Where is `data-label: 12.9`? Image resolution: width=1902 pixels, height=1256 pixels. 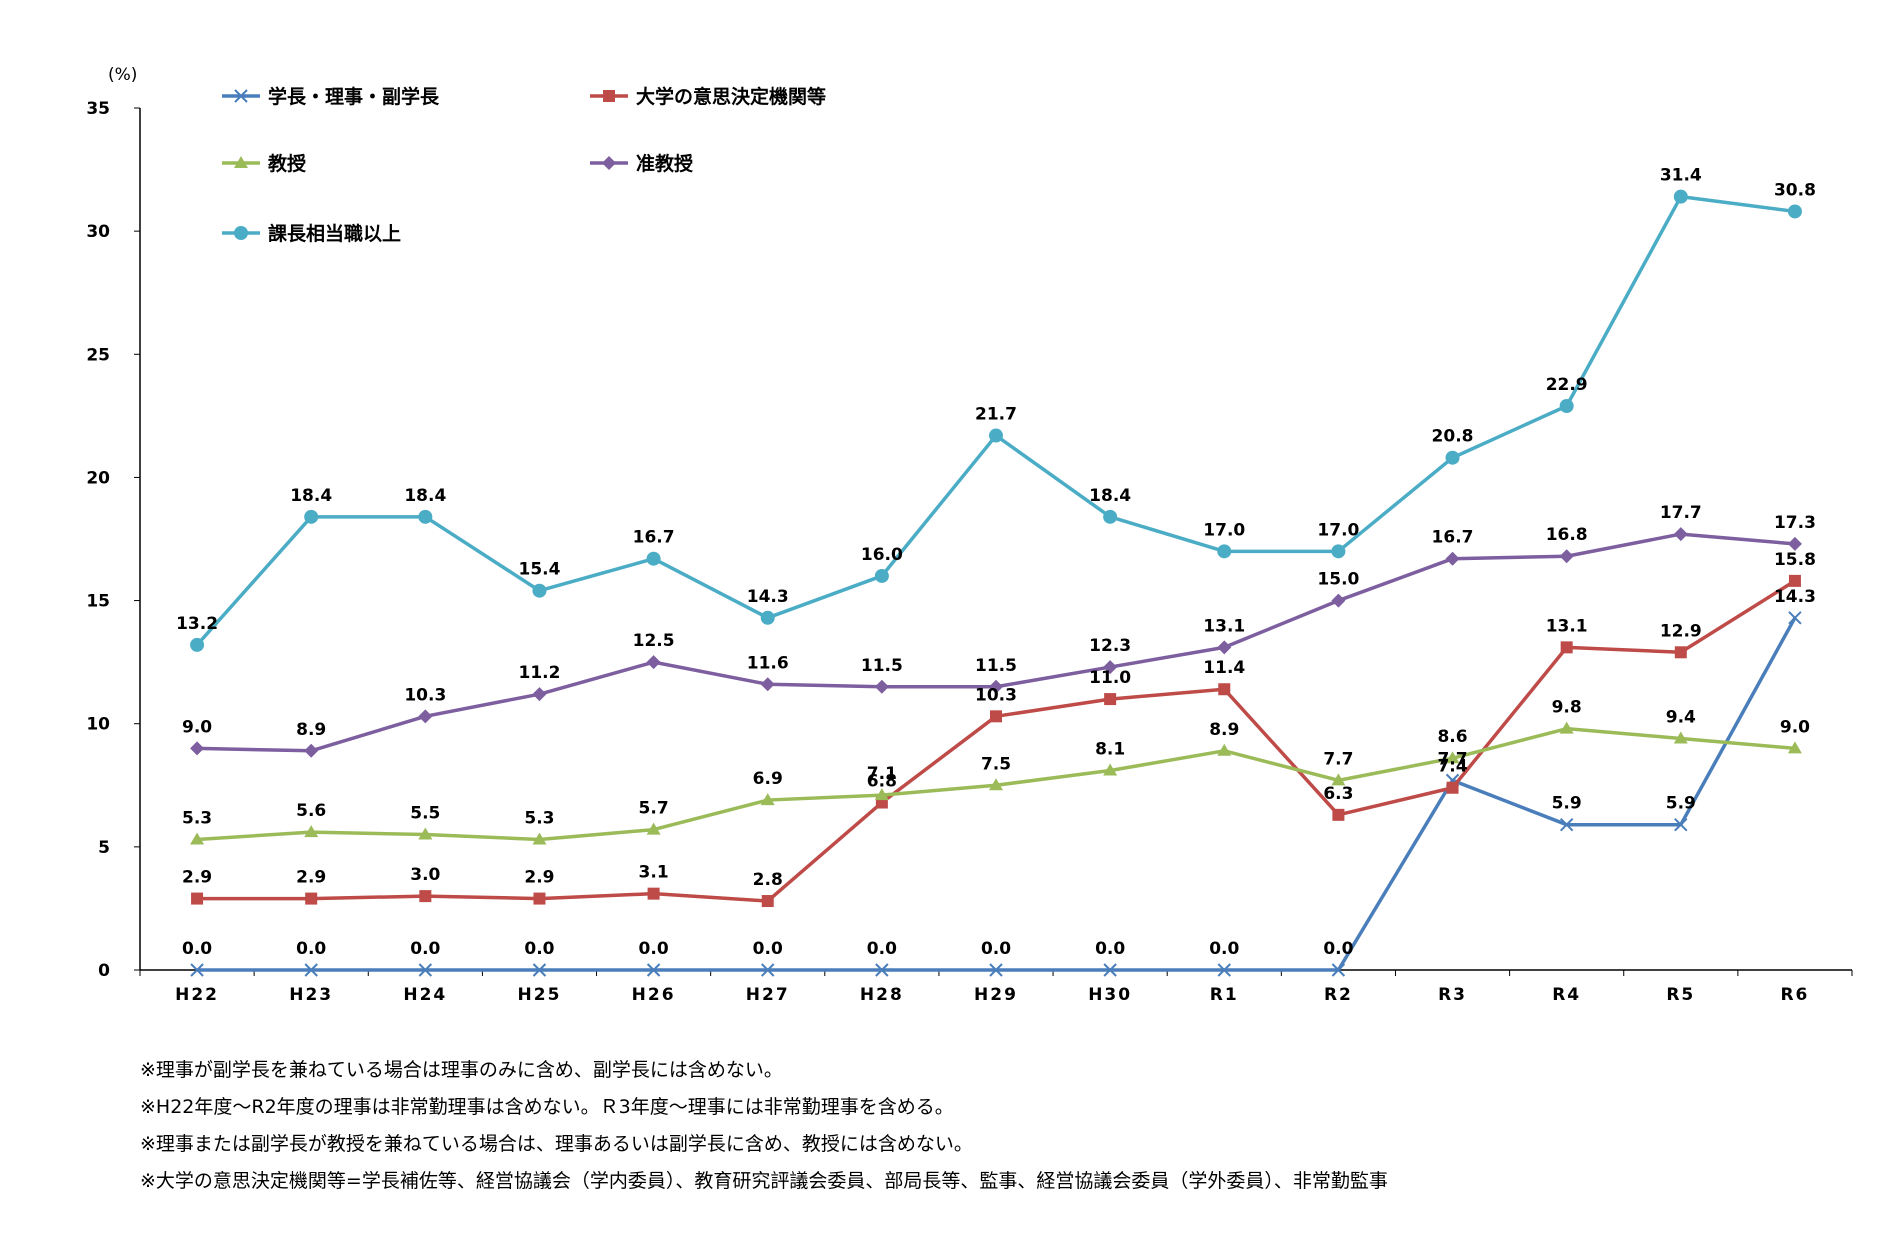 data-label: 12.9 is located at coordinates (1681, 631).